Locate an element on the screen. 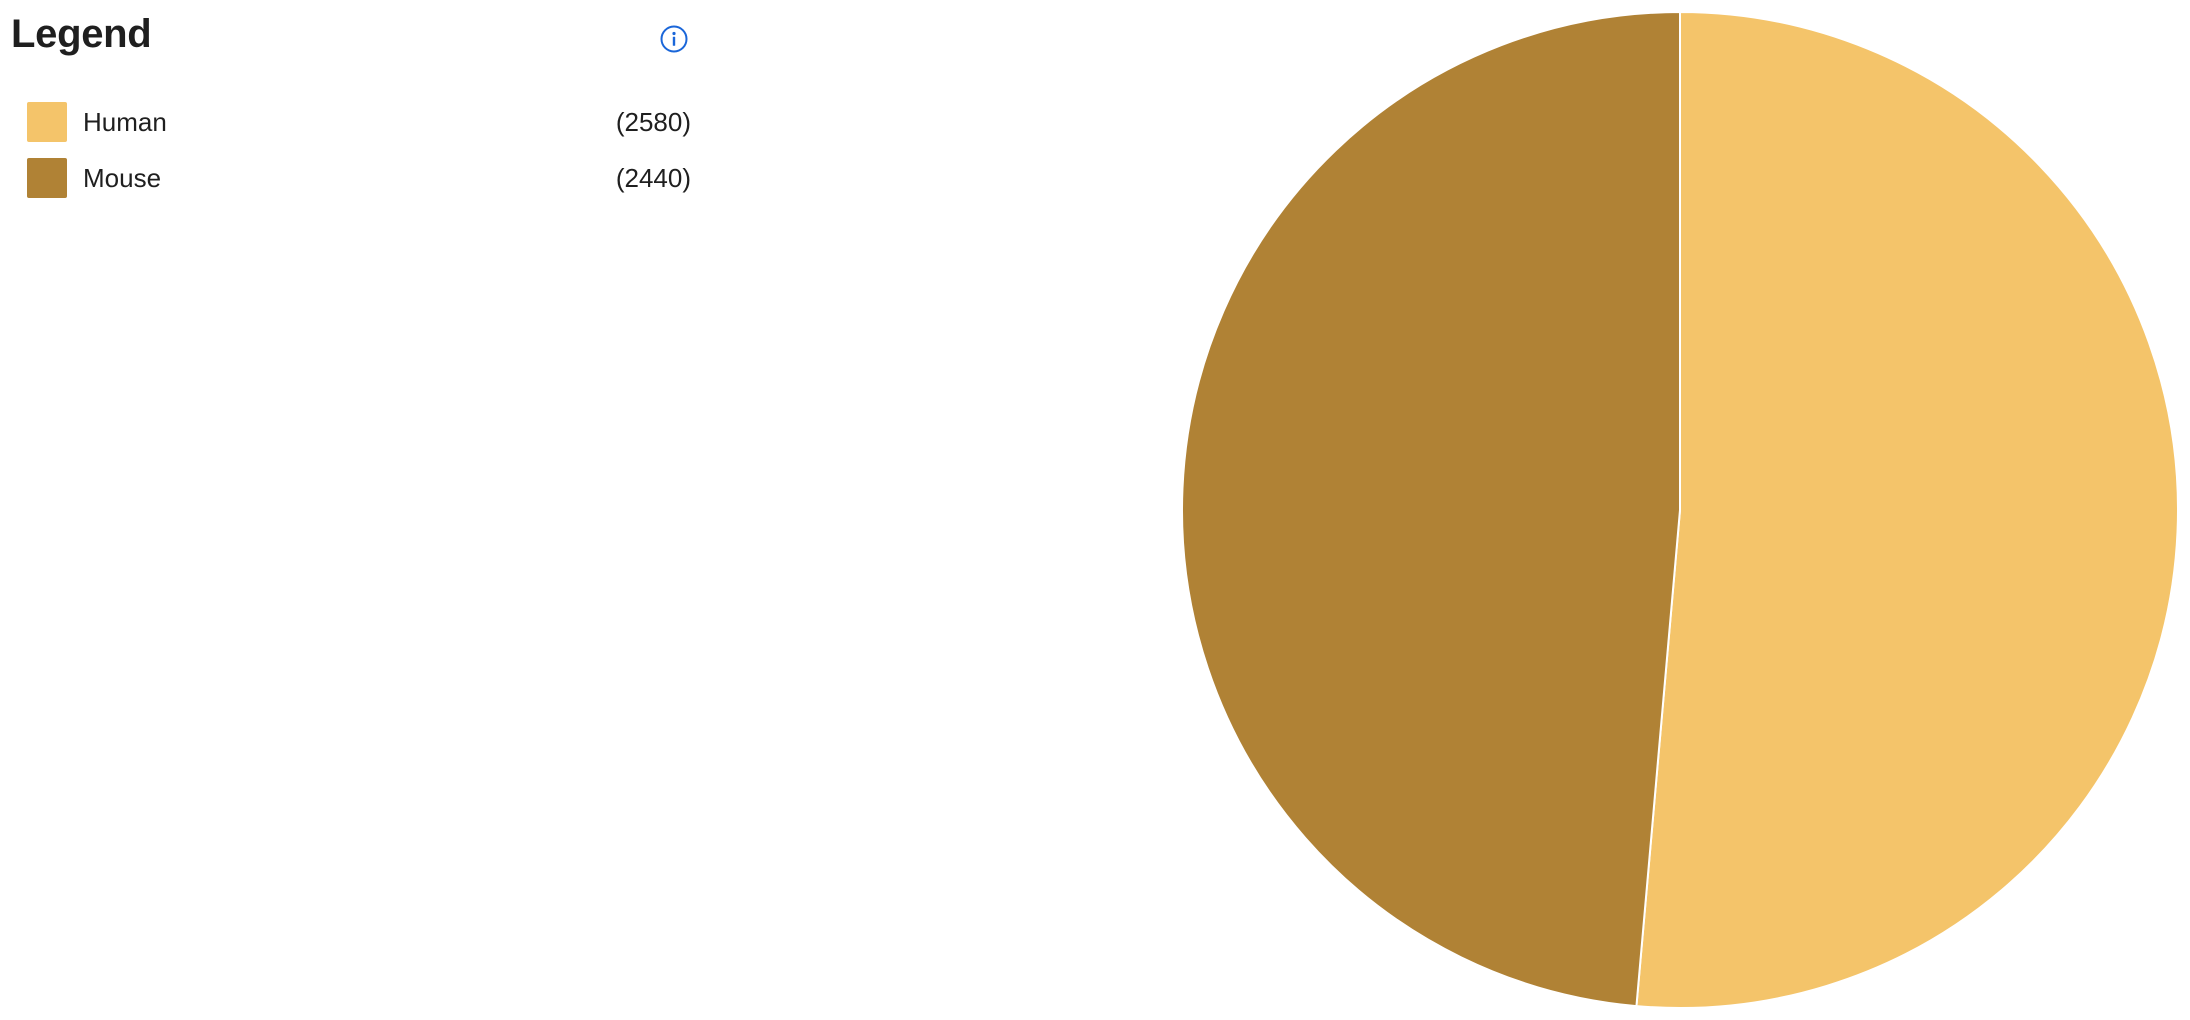 The height and width of the screenshot is (1020, 2190). legend-label-mouse: Mouse is located at coordinates (122, 178).